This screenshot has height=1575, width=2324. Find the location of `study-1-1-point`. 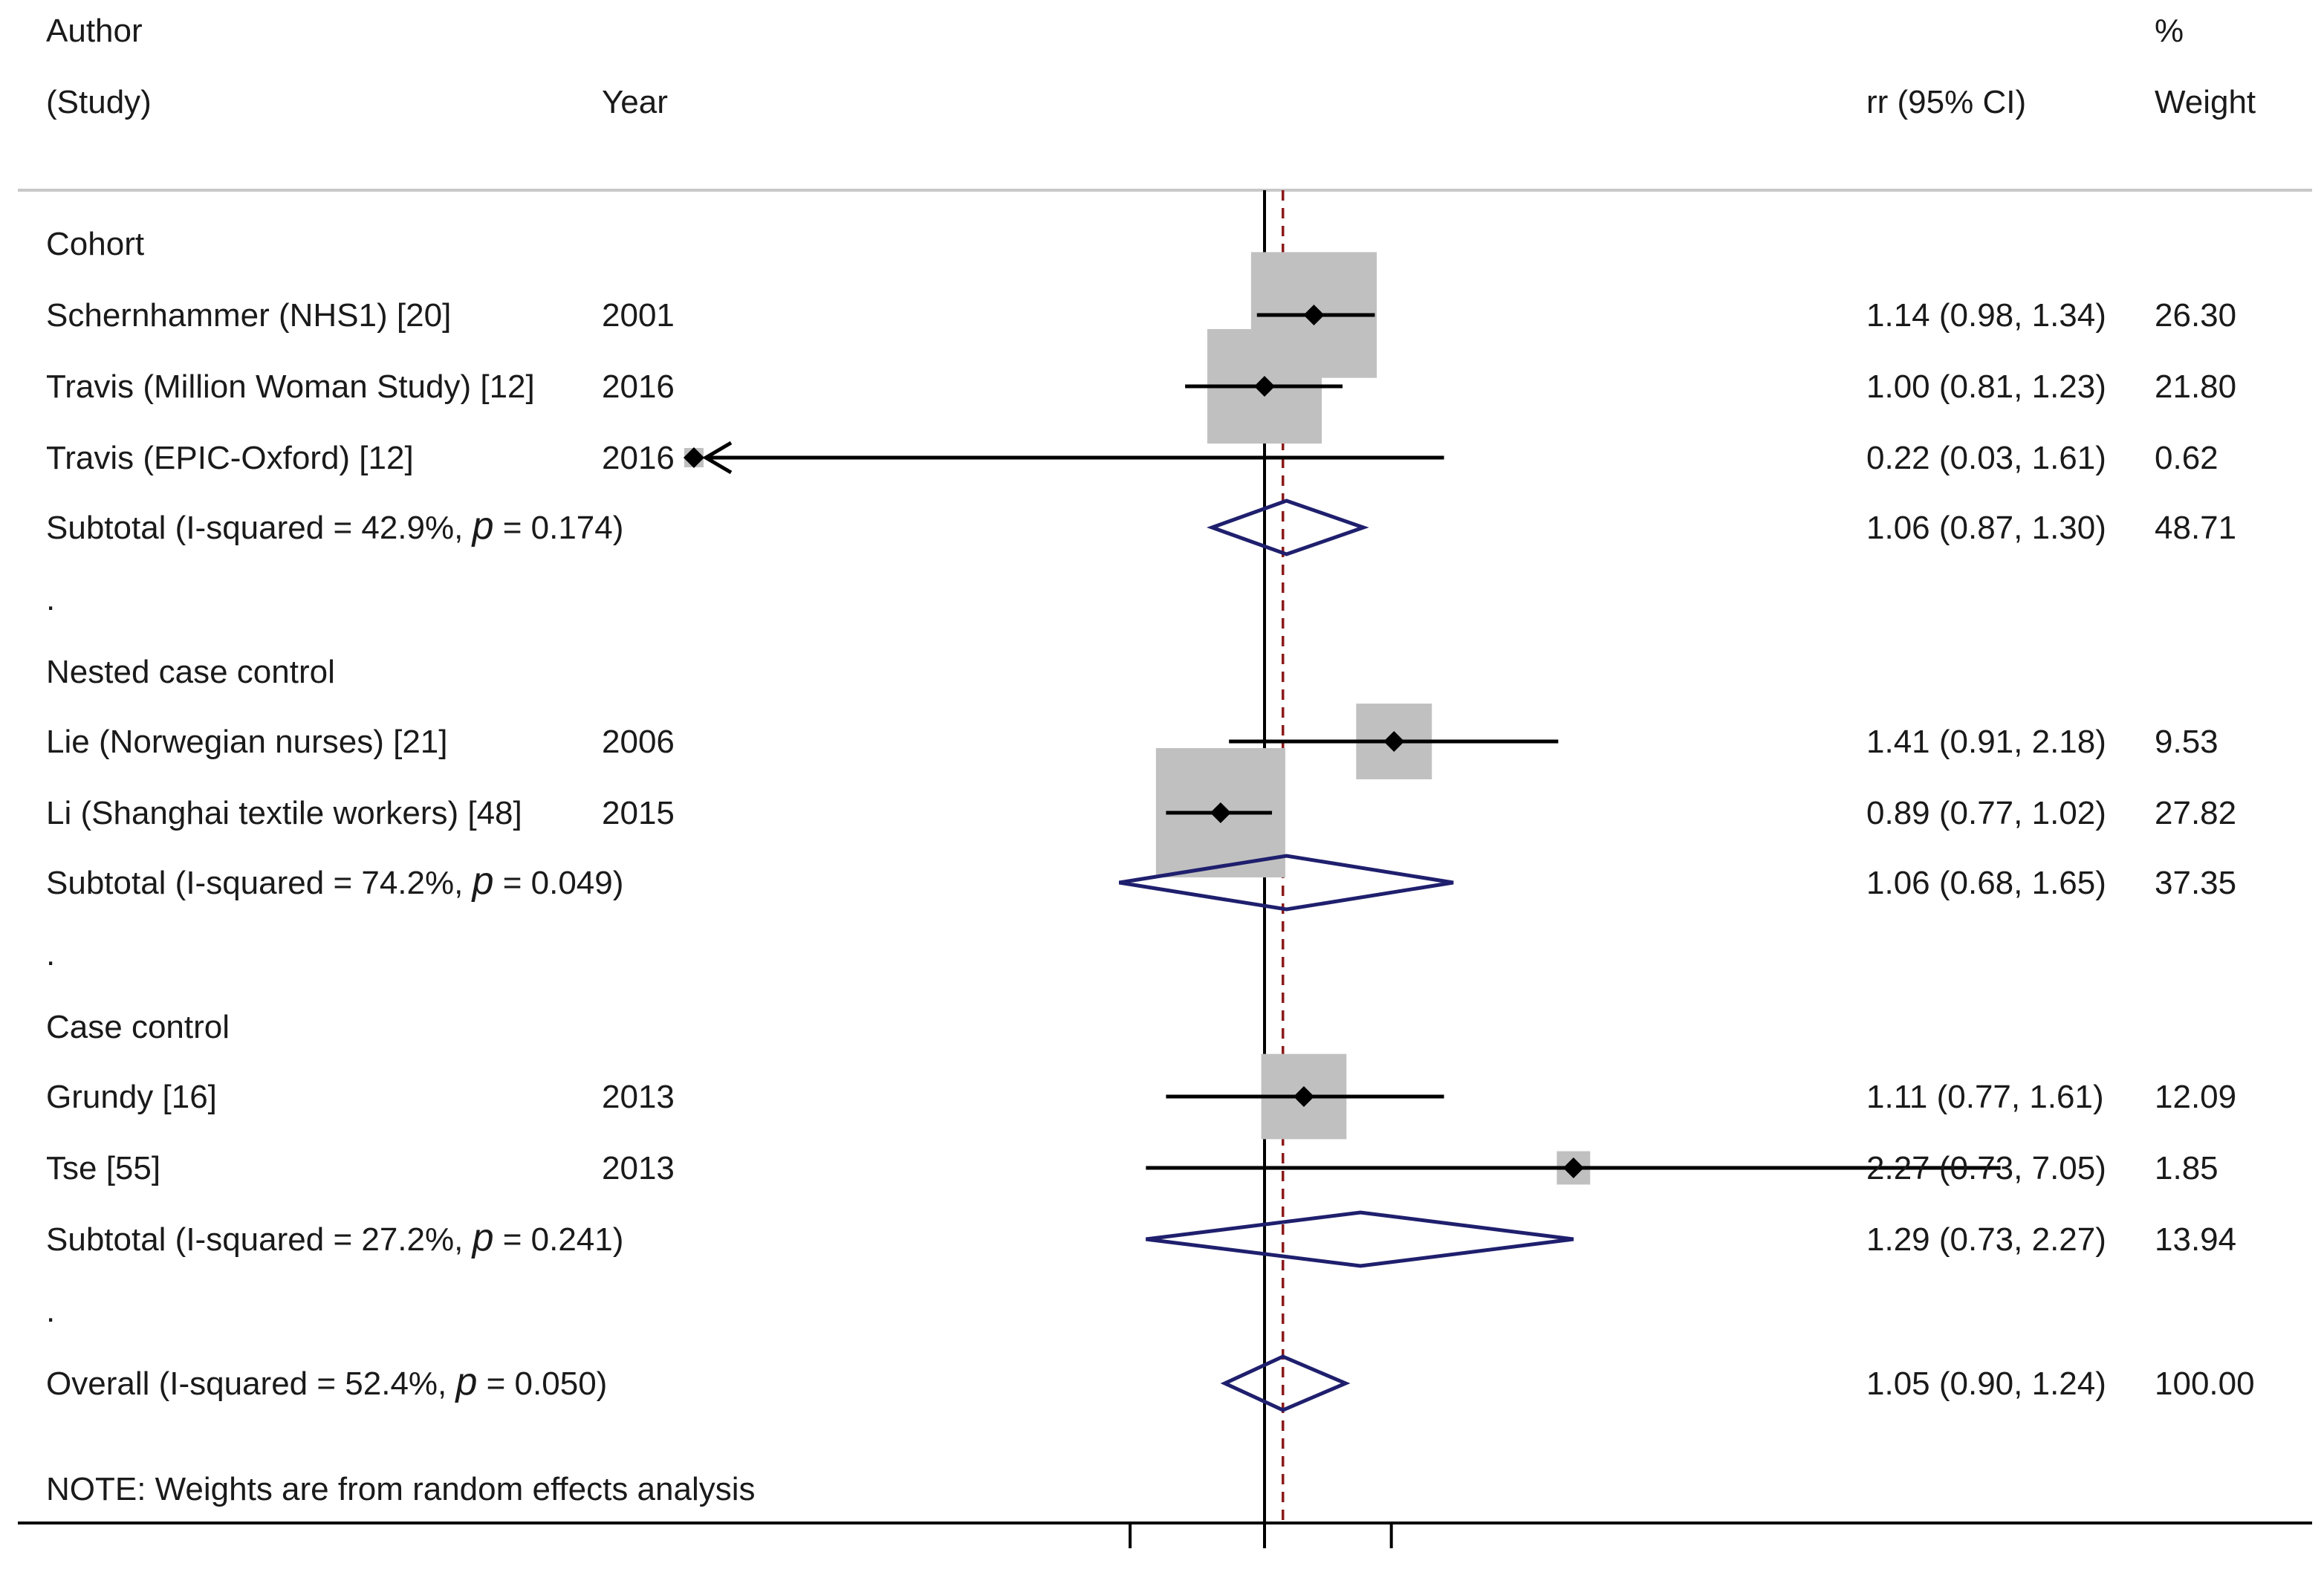

study-1-1-point is located at coordinates (1220, 813).